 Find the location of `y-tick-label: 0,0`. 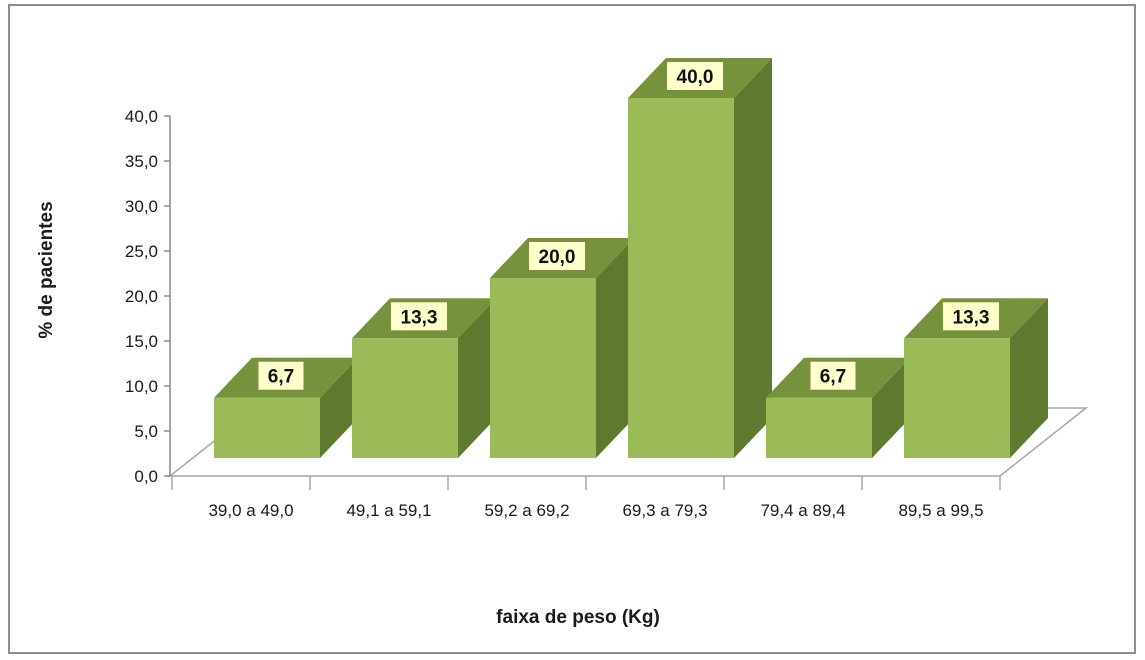

y-tick-label: 0,0 is located at coordinates (146, 476).